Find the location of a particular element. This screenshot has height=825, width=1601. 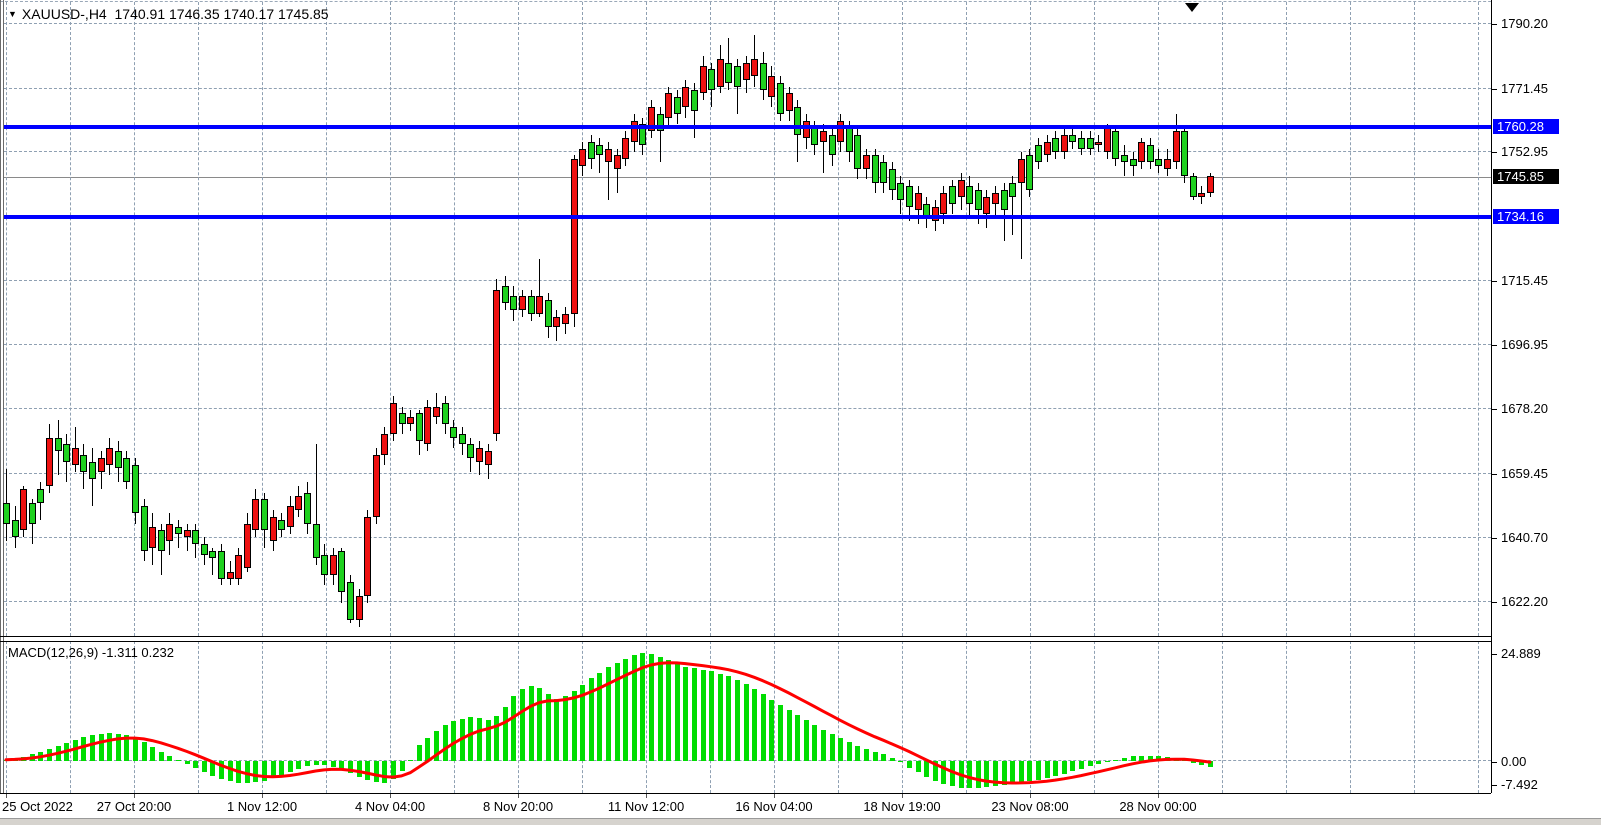

time-axis-label: 11 Nov 12:00 is located at coordinates (646, 806).